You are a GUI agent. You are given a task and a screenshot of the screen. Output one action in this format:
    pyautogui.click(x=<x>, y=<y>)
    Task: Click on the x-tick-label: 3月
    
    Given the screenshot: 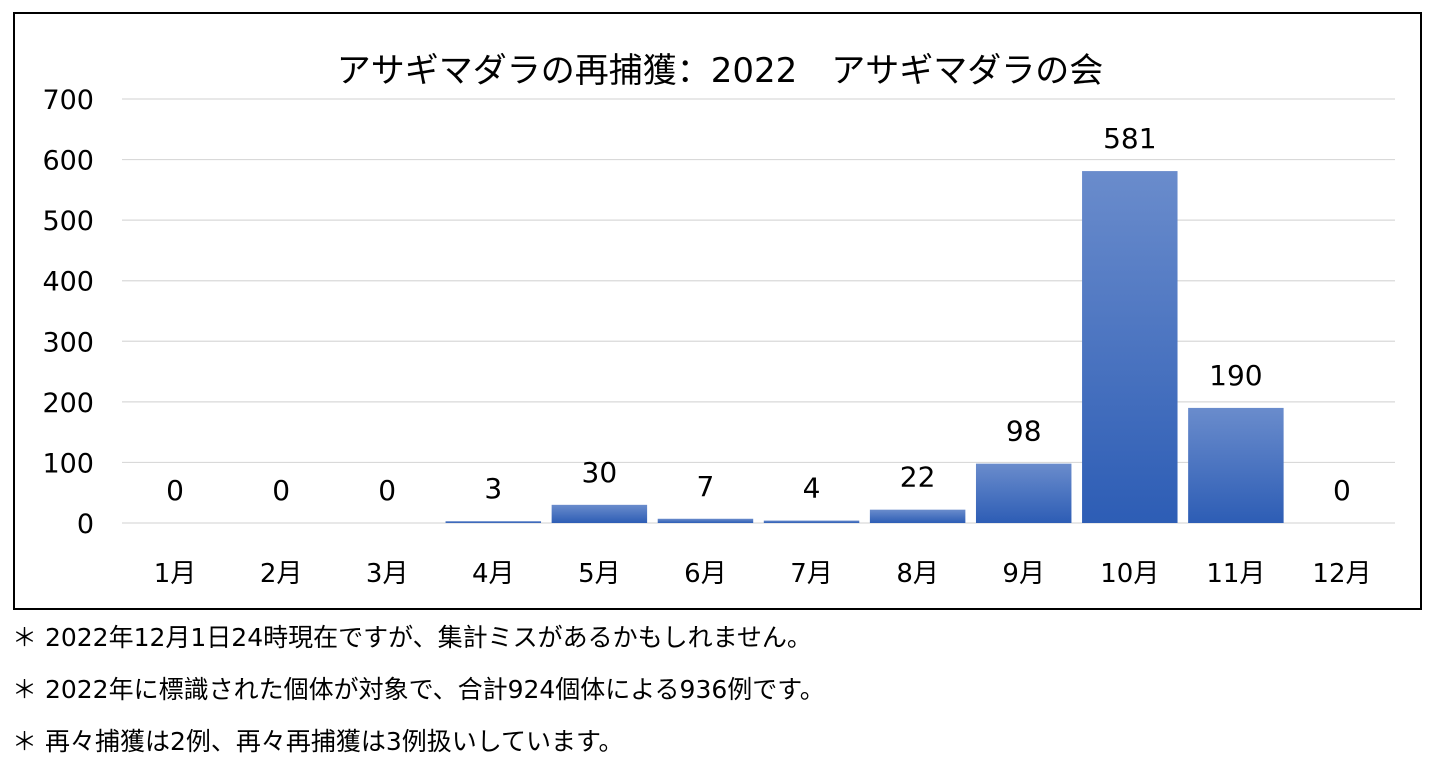 What is the action you would take?
    pyautogui.click(x=387, y=574)
    